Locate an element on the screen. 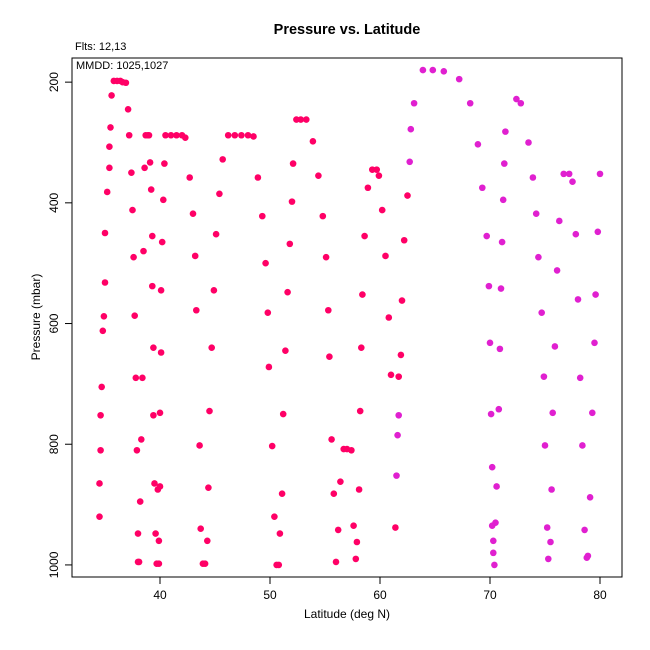 The width and height of the screenshot is (650, 650). y-tick-label: 1000 is located at coordinates (54, 564).